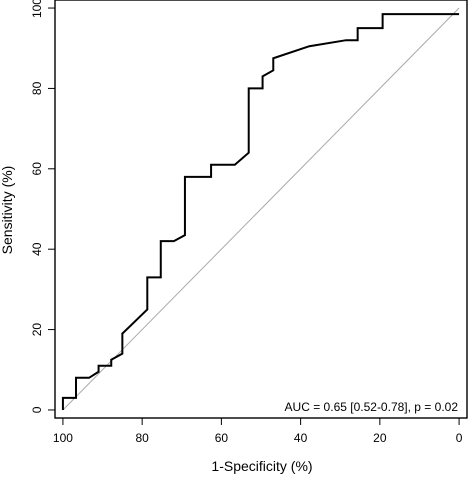 The image size is (474, 477). What do you see at coordinates (37, 9) in the screenshot?
I see `y-tick-label: 100` at bounding box center [37, 9].